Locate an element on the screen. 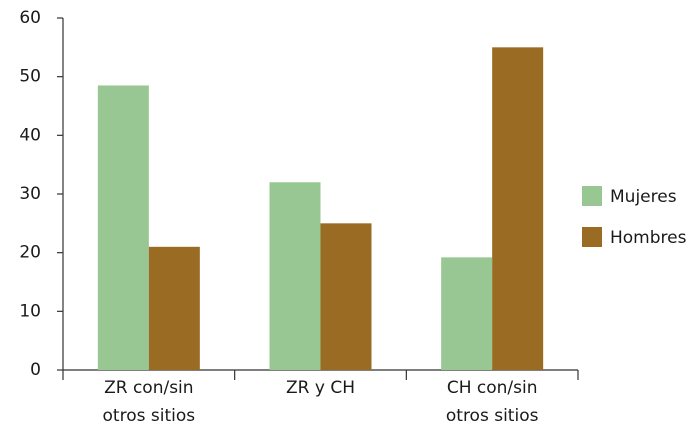 The width and height of the screenshot is (700, 442). y-tick-label: 60 is located at coordinates (30, 18).